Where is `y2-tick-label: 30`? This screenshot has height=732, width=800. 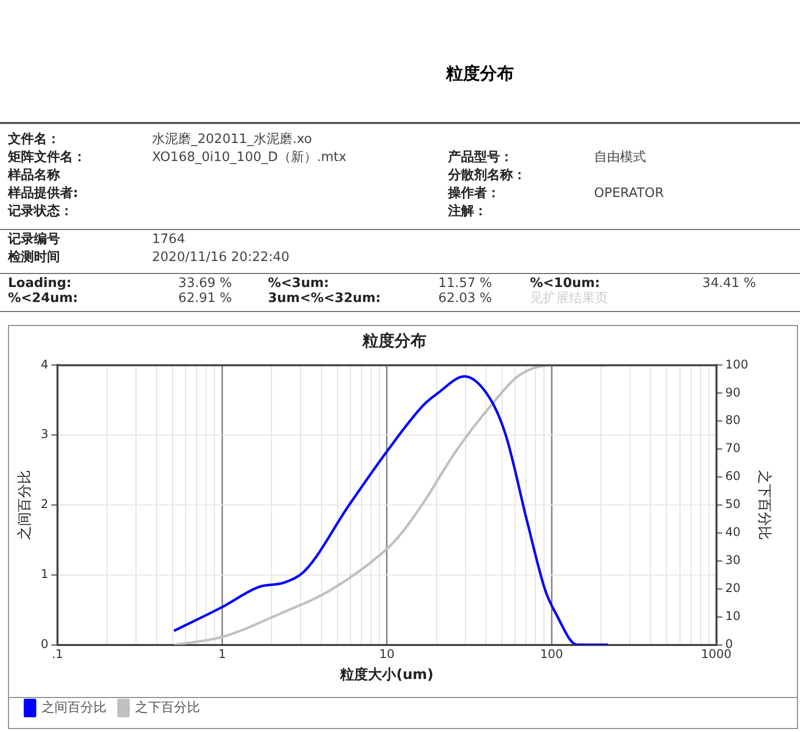
y2-tick-label: 30 is located at coordinates (733, 560).